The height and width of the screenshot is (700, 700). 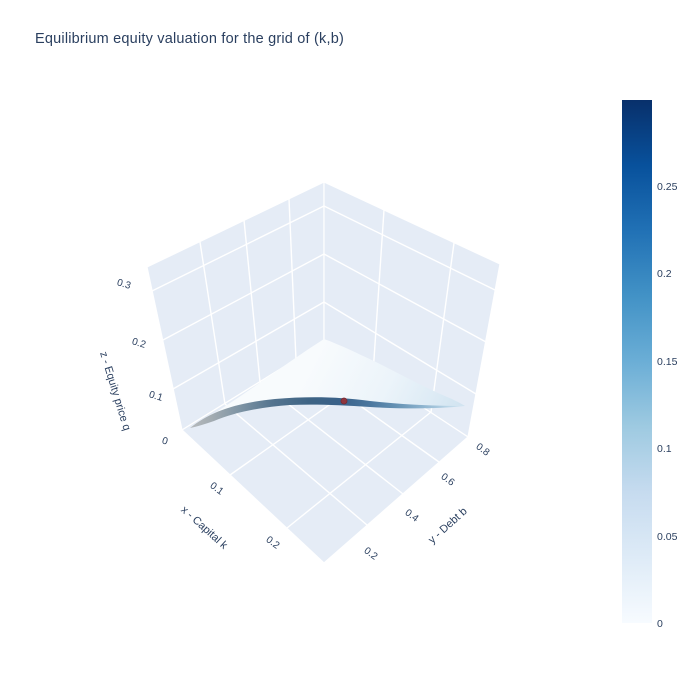 What do you see at coordinates (327, 383) in the screenshot?
I see `surface-sheet` at bounding box center [327, 383].